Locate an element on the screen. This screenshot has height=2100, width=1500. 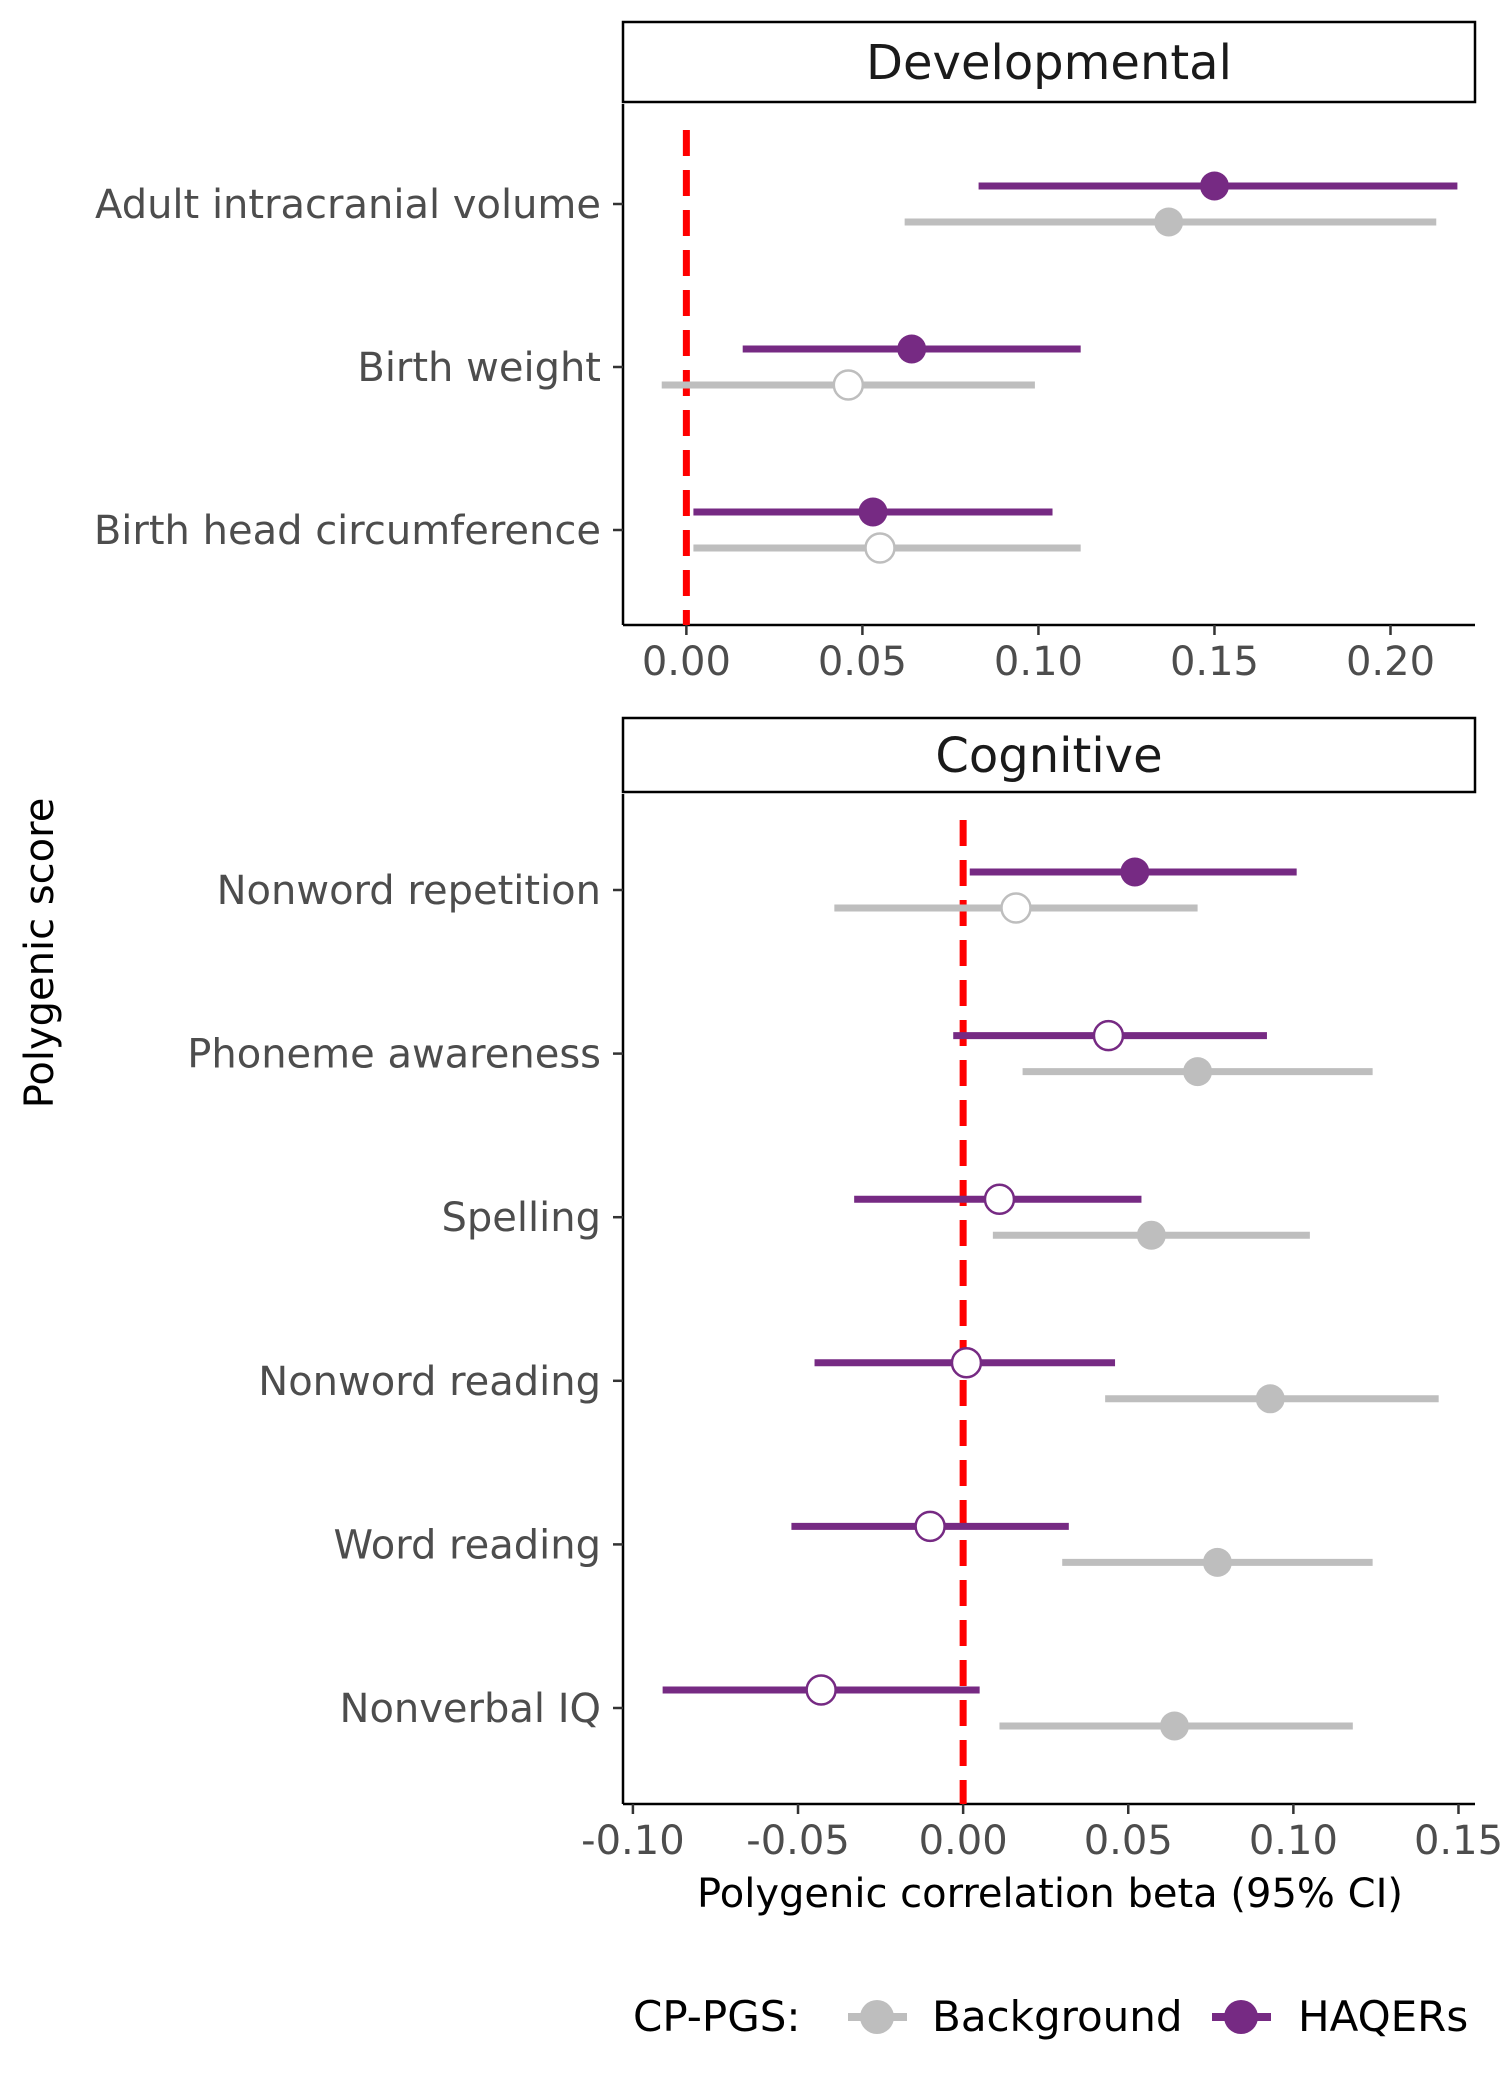
legend-key-background is located at coordinates (877, 2017).